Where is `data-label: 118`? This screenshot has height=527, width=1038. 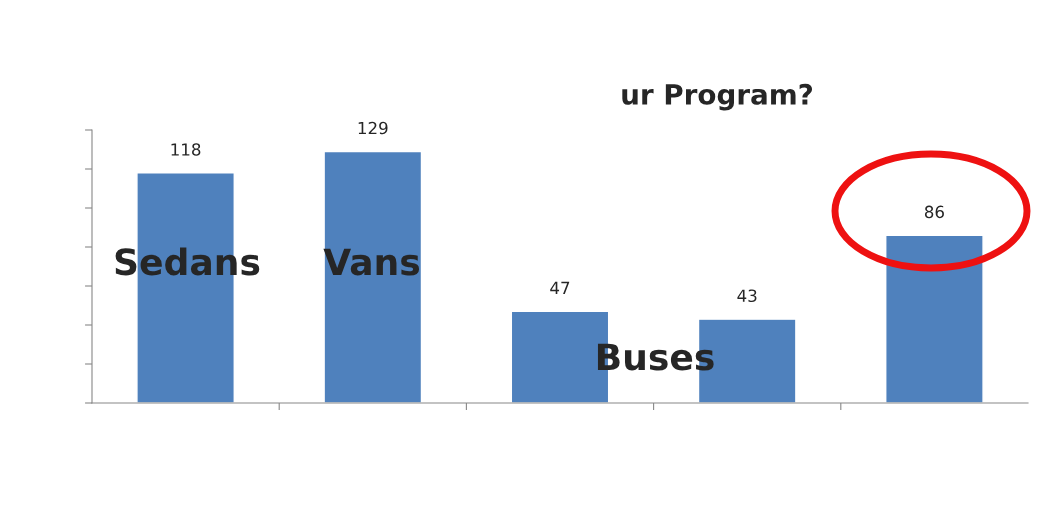 data-label: 118 is located at coordinates (186, 149).